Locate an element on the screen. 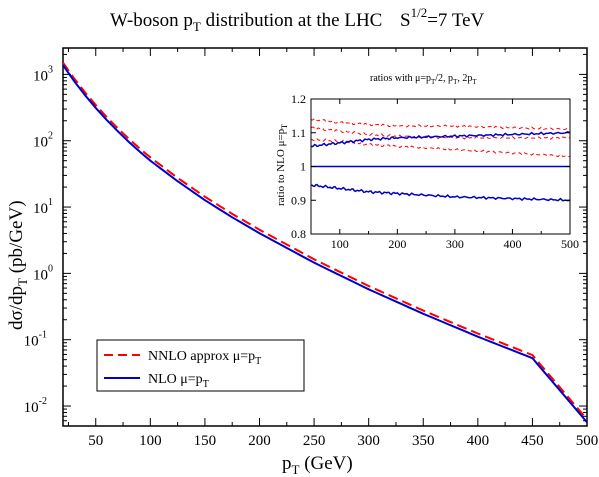 This screenshot has height=477, width=599. legend-box is located at coordinates (200, 365).